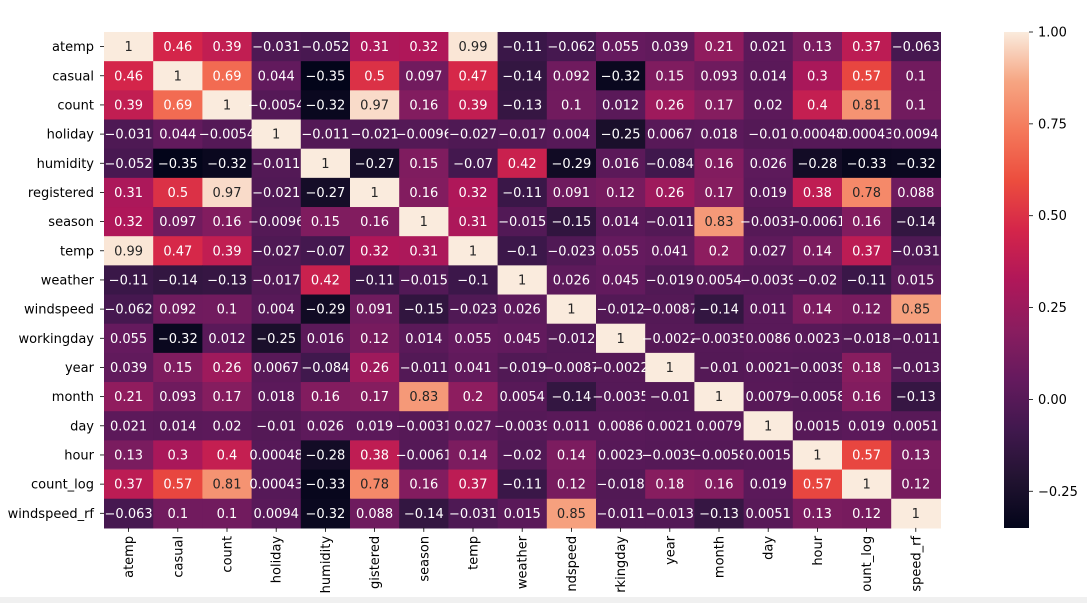 Image resolution: width=1087 pixels, height=603 pixels. I want to click on cell-value-label: 0.0015, so click(818, 426).